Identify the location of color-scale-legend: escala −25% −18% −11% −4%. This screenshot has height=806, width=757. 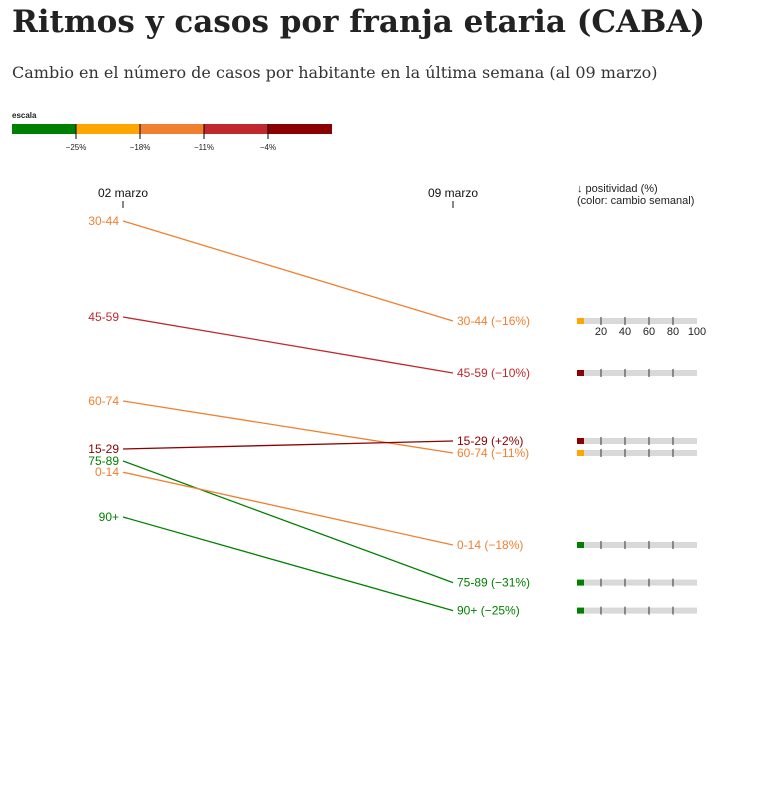
(172, 131).